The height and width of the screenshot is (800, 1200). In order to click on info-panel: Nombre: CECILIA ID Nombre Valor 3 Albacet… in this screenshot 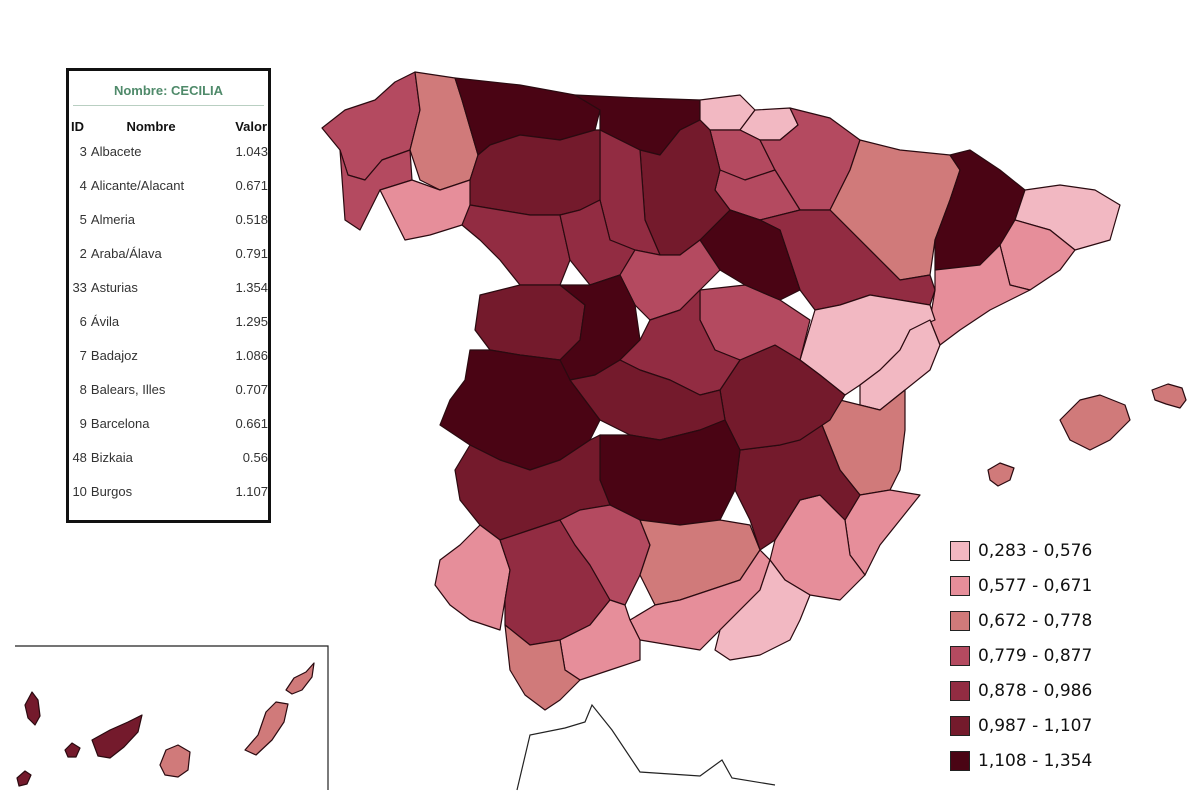, I will do `click(168, 295)`.